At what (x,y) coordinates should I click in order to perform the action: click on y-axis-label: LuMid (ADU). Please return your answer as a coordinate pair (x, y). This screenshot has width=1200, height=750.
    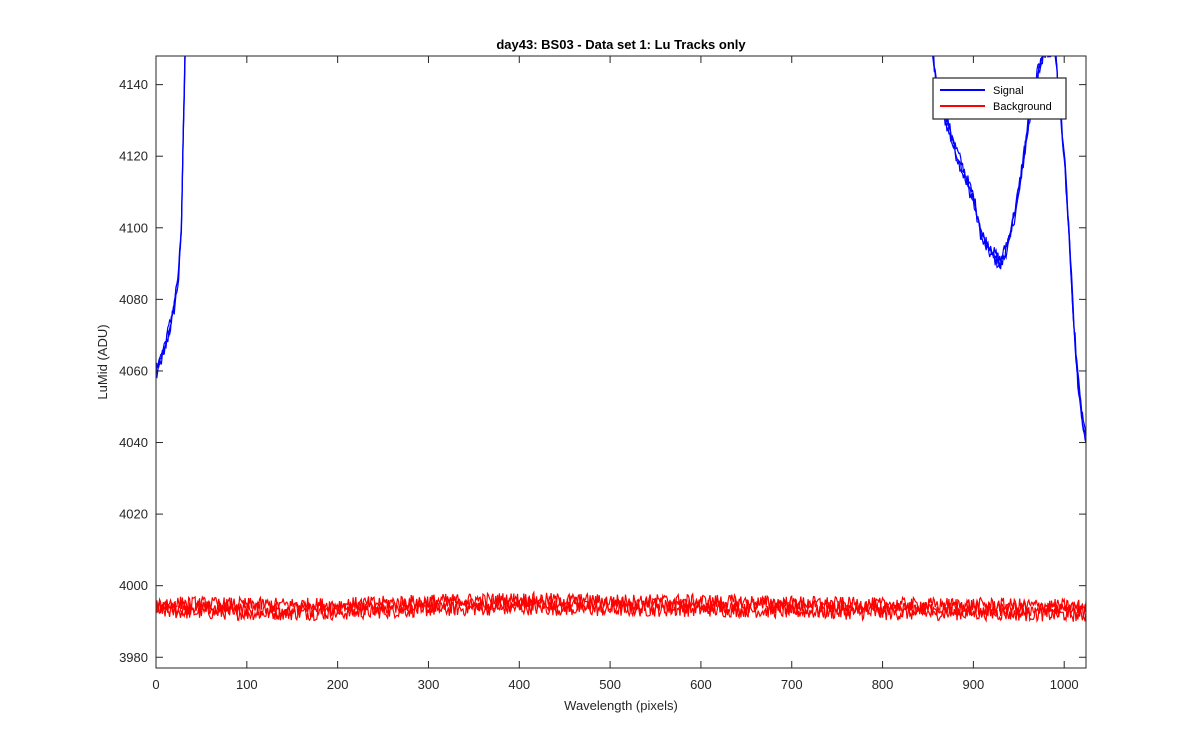
    Looking at the image, I should click on (102, 361).